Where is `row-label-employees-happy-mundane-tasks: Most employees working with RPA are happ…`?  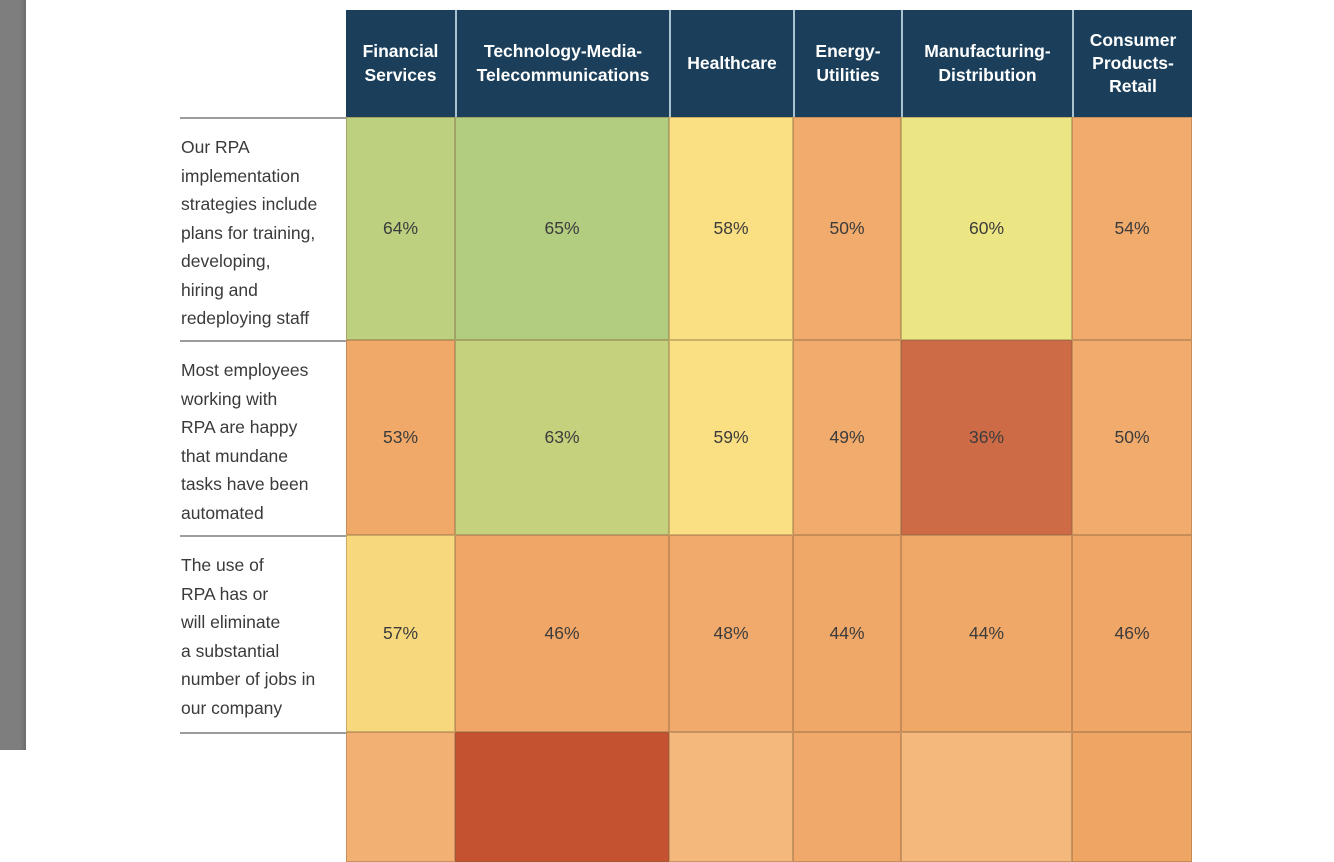 row-label-employees-happy-mundane-tasks: Most employees working with RPA are happ… is located at coordinates (263, 437).